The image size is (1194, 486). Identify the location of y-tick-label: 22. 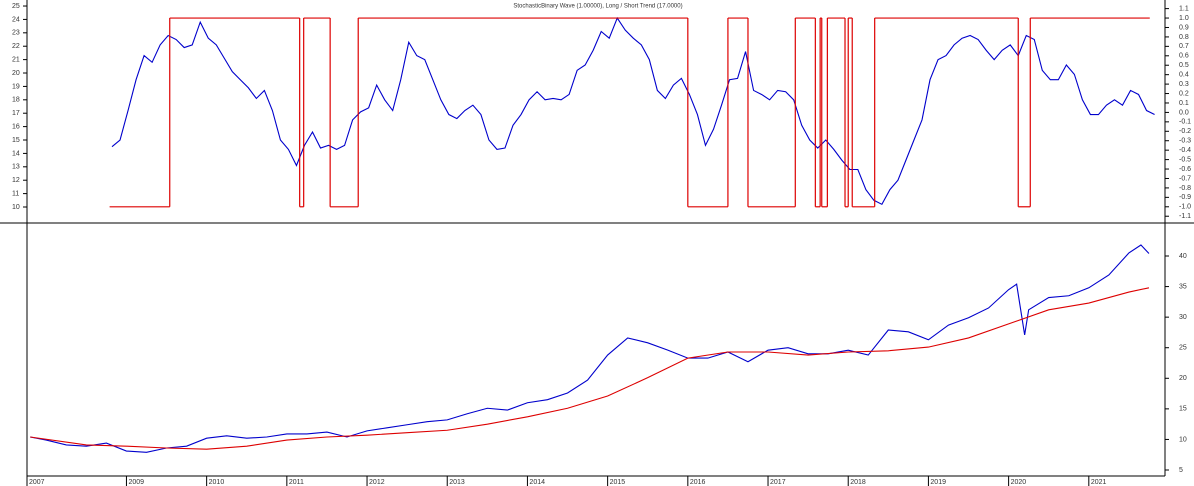
(16, 46).